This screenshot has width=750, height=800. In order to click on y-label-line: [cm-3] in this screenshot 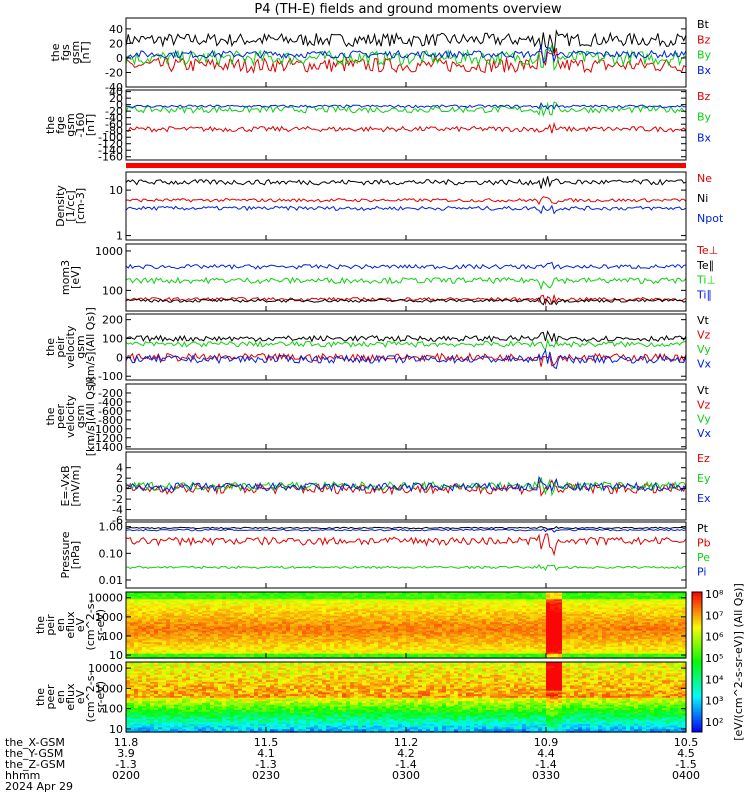, I will do `click(80, 206)`.